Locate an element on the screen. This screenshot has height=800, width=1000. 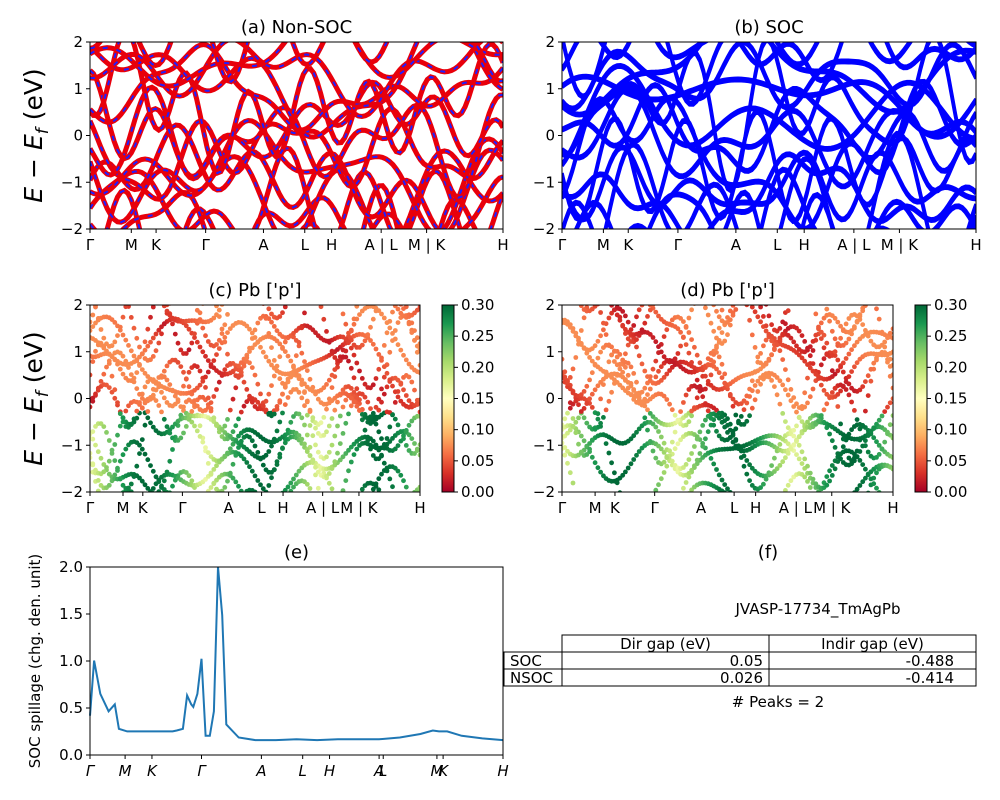
table-row-label: NSOC is located at coordinates (531, 678).